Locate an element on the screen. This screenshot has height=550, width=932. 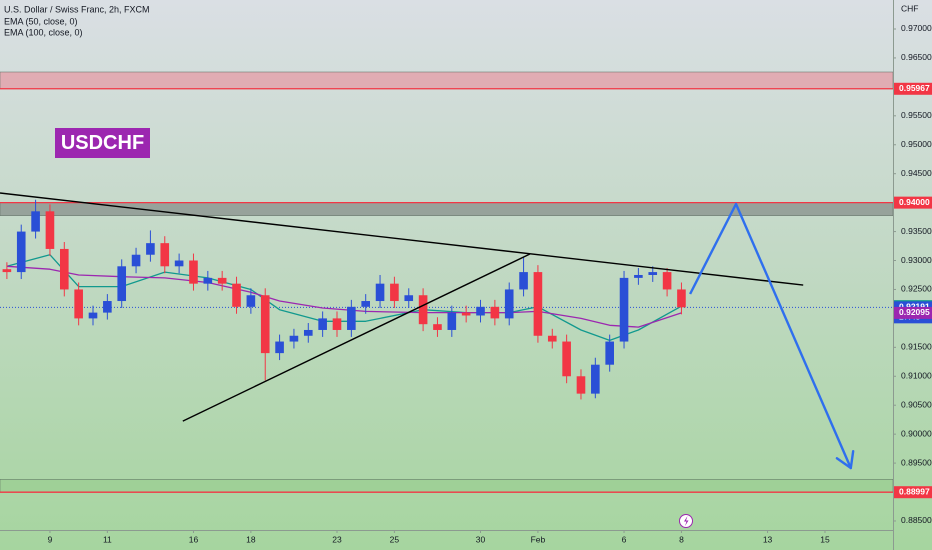
x-tick-label: 9 is located at coordinates (50, 539).